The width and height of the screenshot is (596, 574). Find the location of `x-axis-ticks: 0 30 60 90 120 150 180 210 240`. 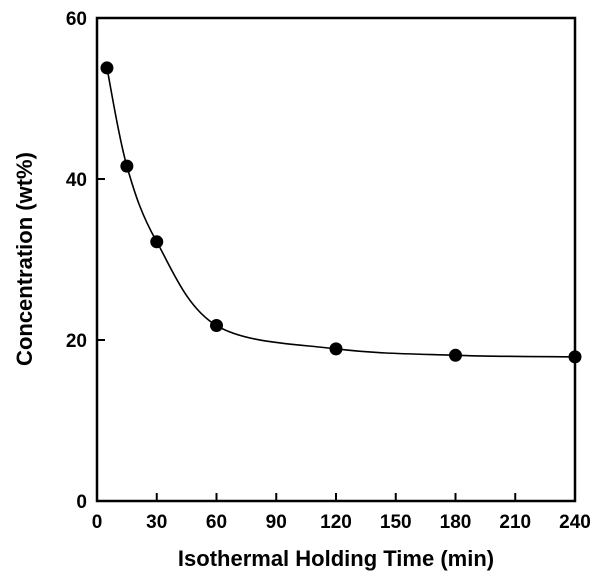

x-axis-ticks: 0 30 60 90 120 150 180 210 240 is located at coordinates (341, 513).